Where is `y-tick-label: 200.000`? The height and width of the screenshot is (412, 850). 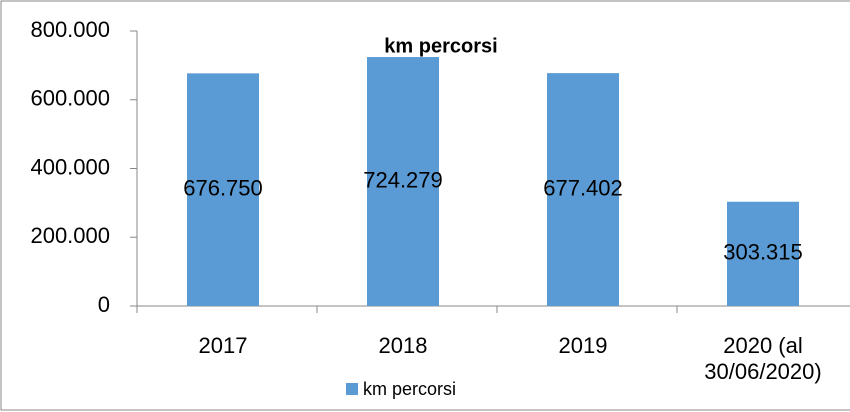
y-tick-label: 200.000 is located at coordinates (70, 235).